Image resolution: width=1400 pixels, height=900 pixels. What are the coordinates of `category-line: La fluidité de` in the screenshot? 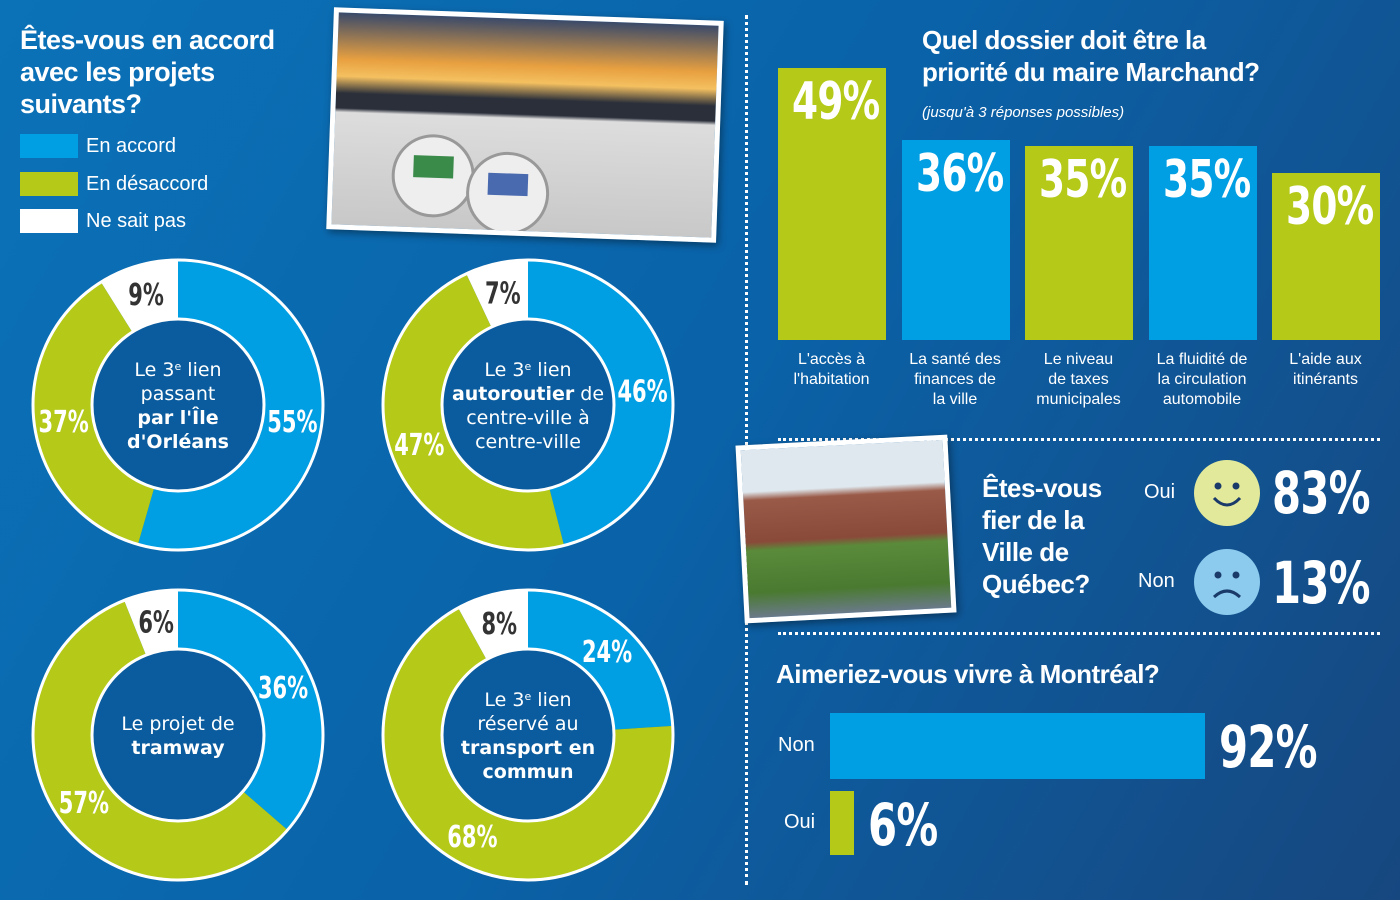 It's located at (1202, 359).